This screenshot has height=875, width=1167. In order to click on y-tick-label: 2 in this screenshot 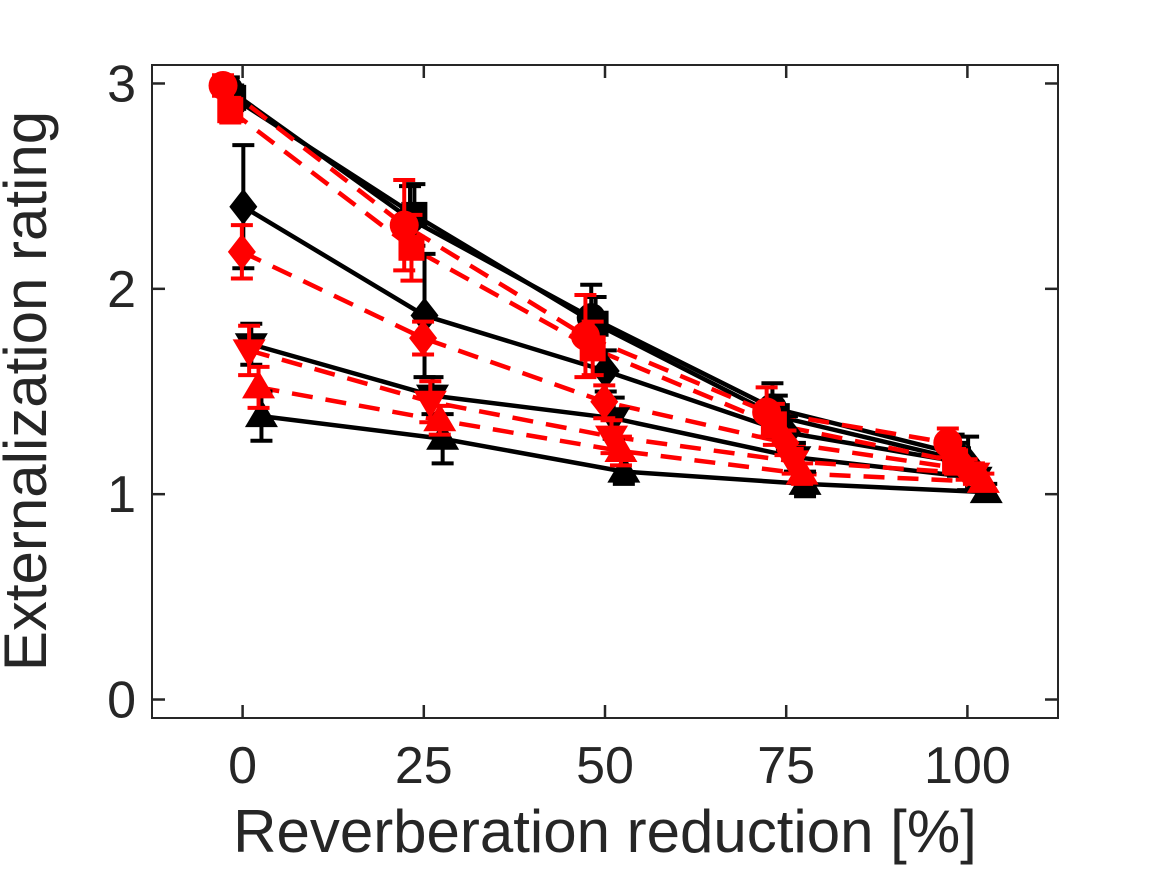, I will do `click(121, 290)`.